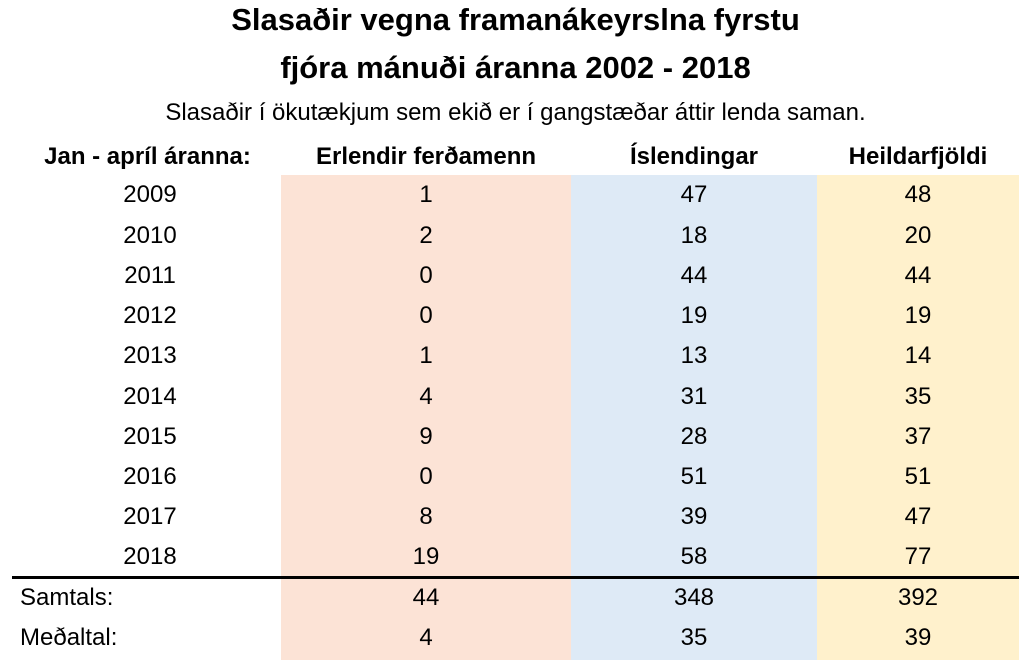 This screenshot has height=671, width=1031. What do you see at coordinates (918, 396) in the screenshot?
I see `cell-heildarfjoldi: 35` at bounding box center [918, 396].